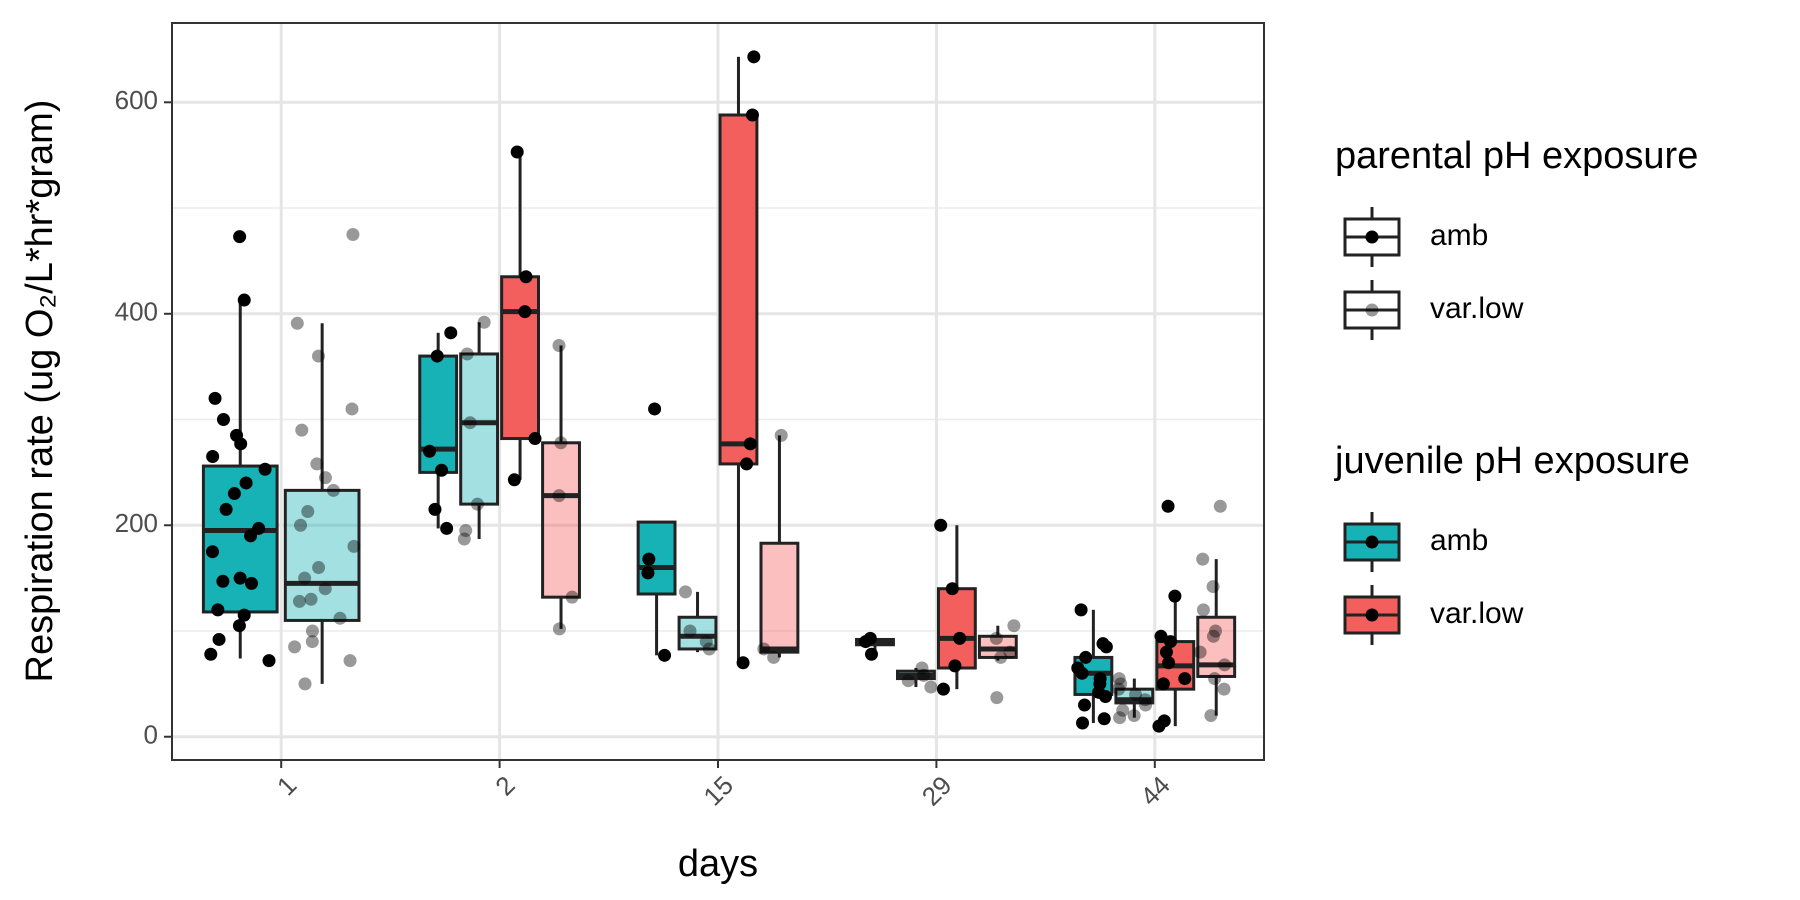 Image resolution: width=1800 pixels, height=900 pixels. I want to click on legend-title: juvenile pH exposure, so click(1512, 461).